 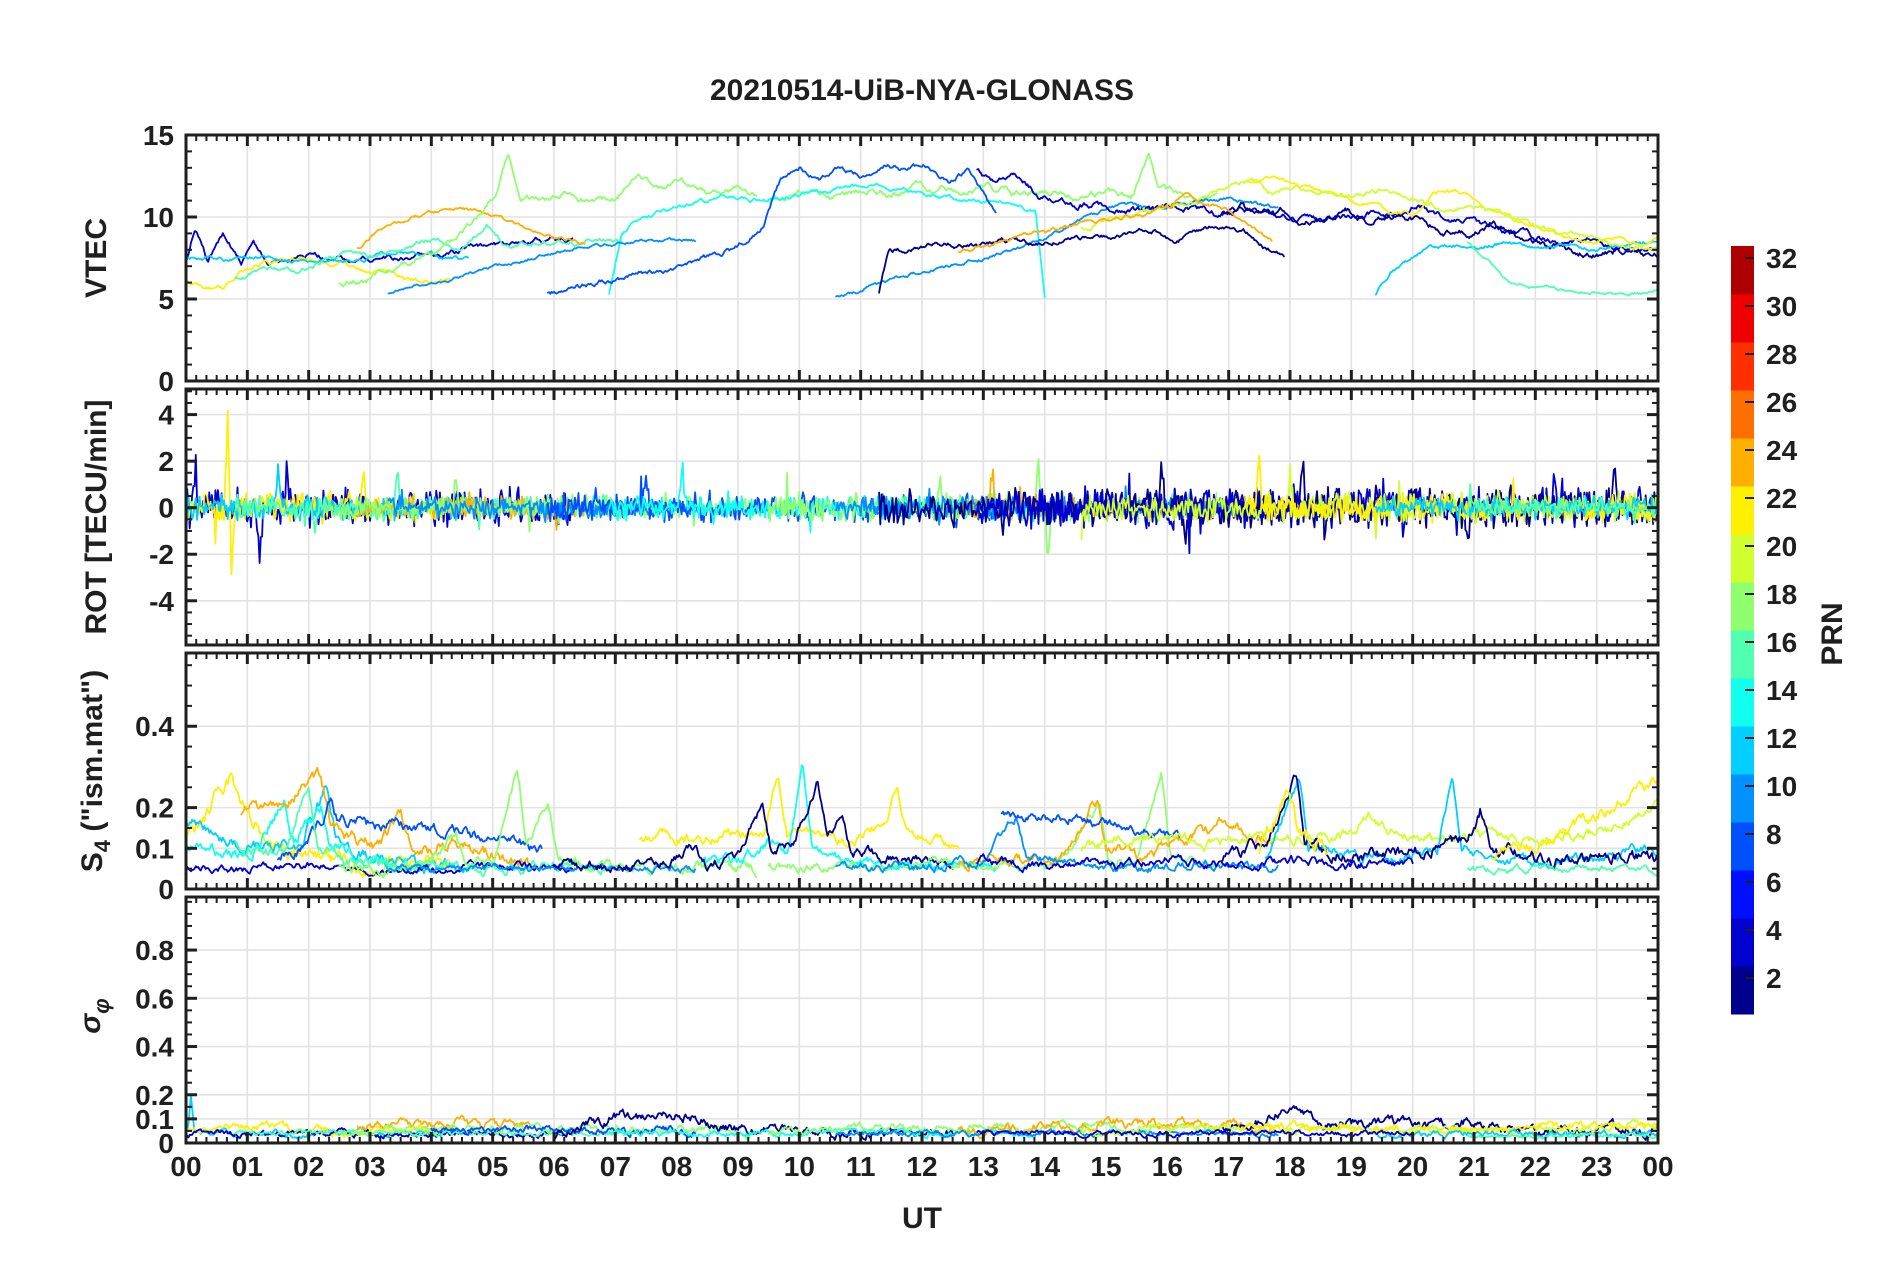 What do you see at coordinates (1774, 930) in the screenshot?
I see `colorbar-tick-label: 4` at bounding box center [1774, 930].